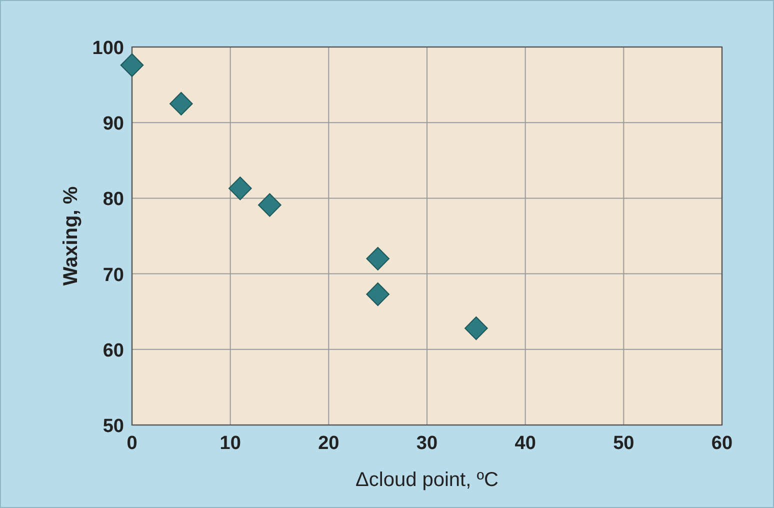 The image size is (774, 508). What do you see at coordinates (427, 443) in the screenshot?
I see `x-tick-label: 30` at bounding box center [427, 443].